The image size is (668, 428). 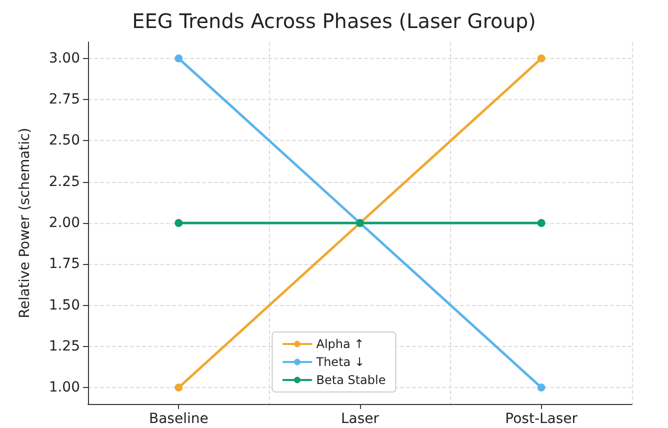 What do you see at coordinates (351, 380) in the screenshot?
I see `legend-label: Beta Stable` at bounding box center [351, 380].